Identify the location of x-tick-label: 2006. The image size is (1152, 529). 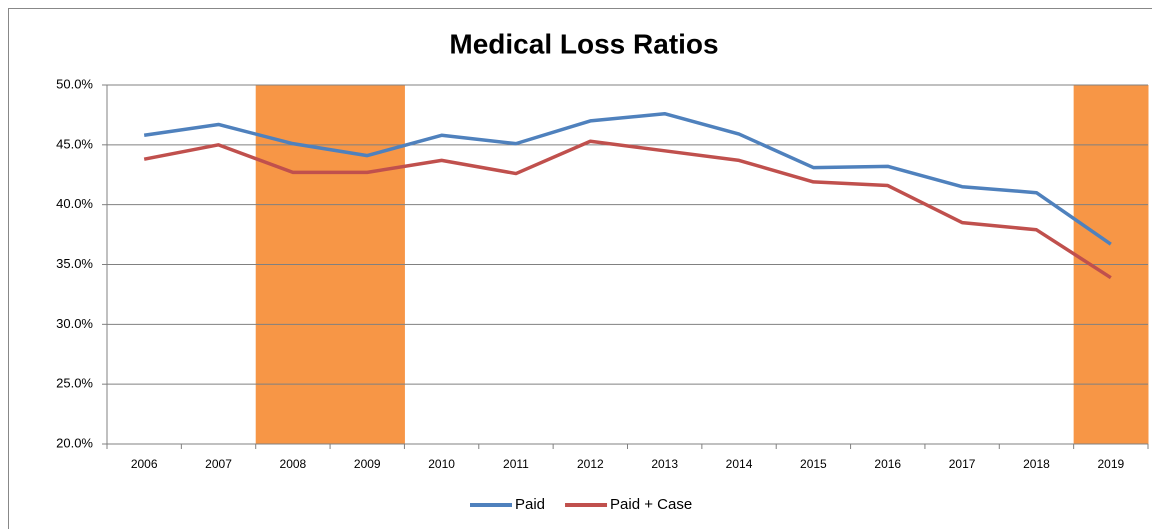
(144, 464).